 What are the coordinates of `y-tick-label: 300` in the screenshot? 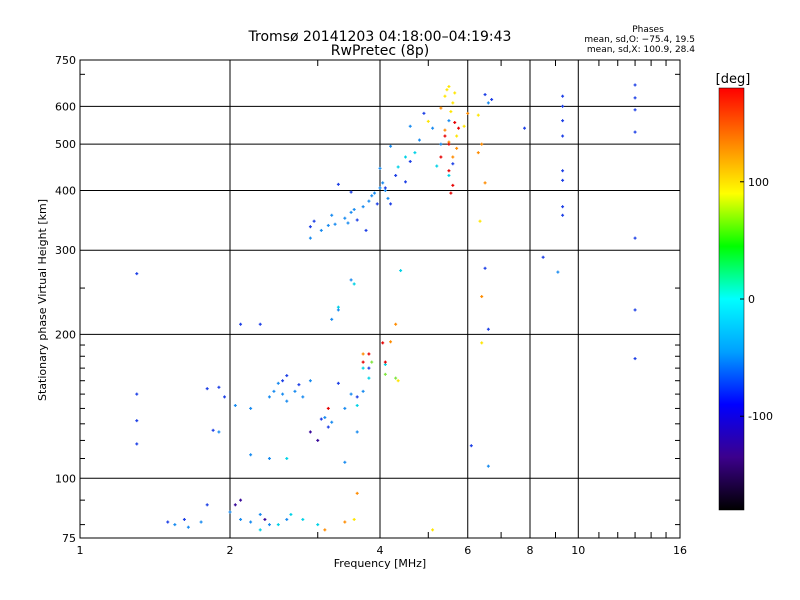 It's located at (65, 250).